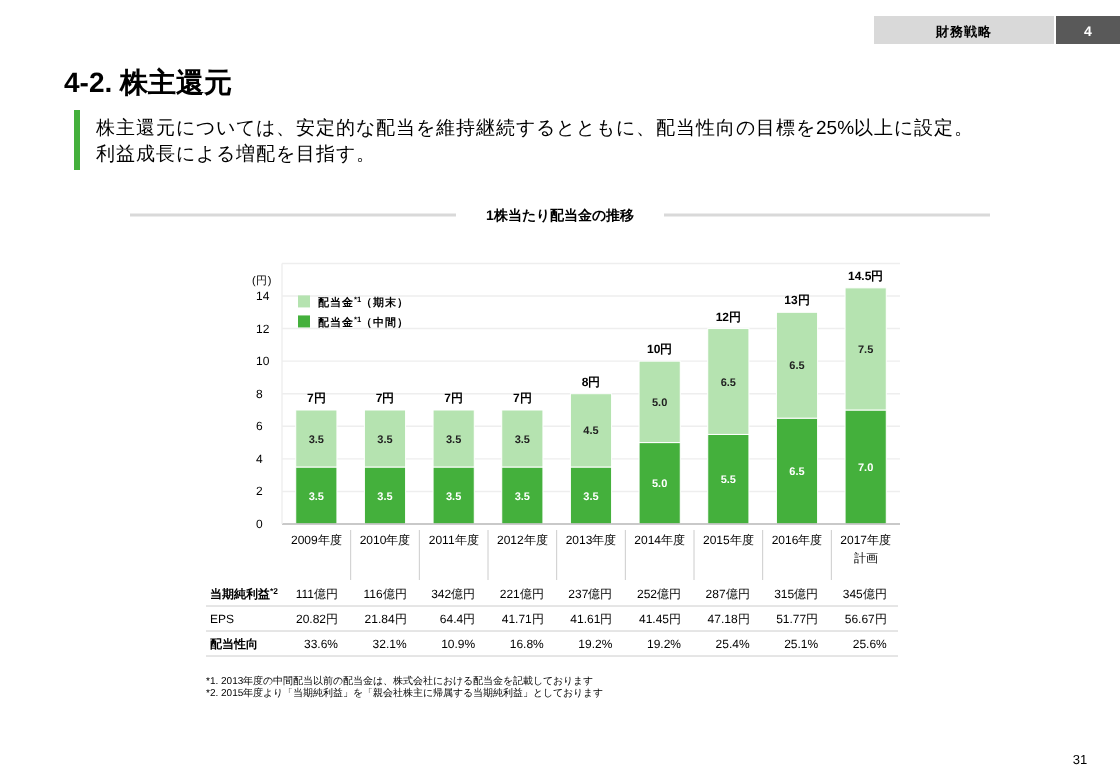  I want to click on text: 4-2. 株主還元, so click(148, 82).